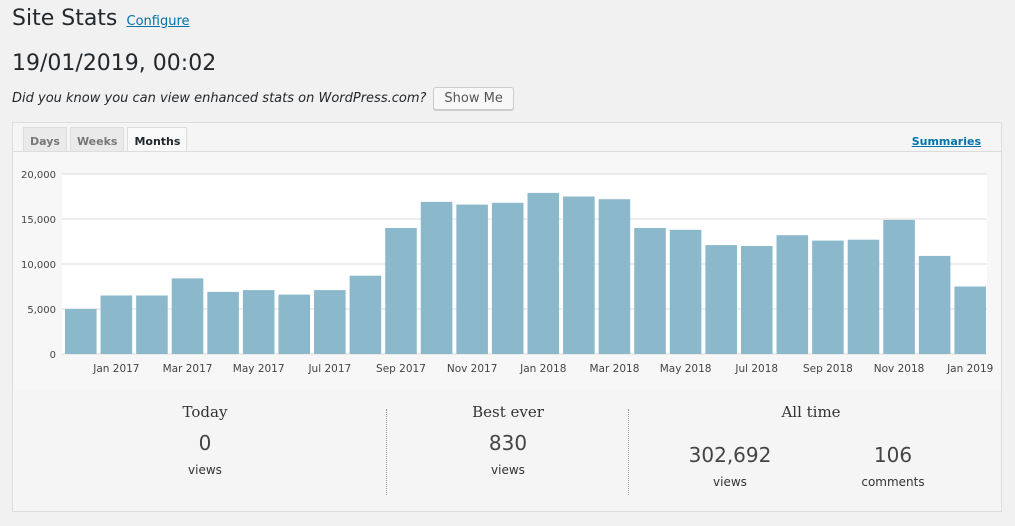 The width and height of the screenshot is (1015, 526). Describe the element at coordinates (934, 304) in the screenshot. I see `bar-dec-2018` at that location.